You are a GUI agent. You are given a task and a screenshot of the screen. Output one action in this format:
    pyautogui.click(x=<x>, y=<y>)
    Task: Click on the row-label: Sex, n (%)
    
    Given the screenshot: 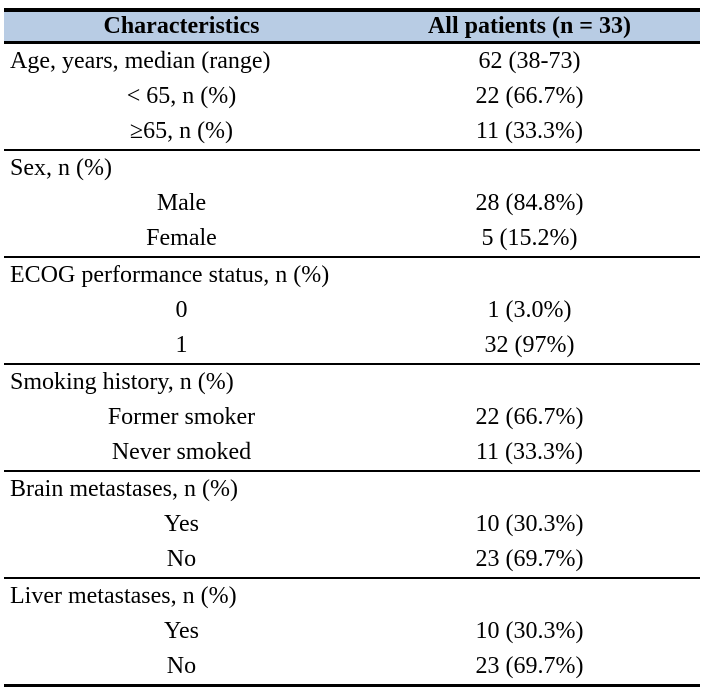 What is the action you would take?
    pyautogui.click(x=61, y=168)
    